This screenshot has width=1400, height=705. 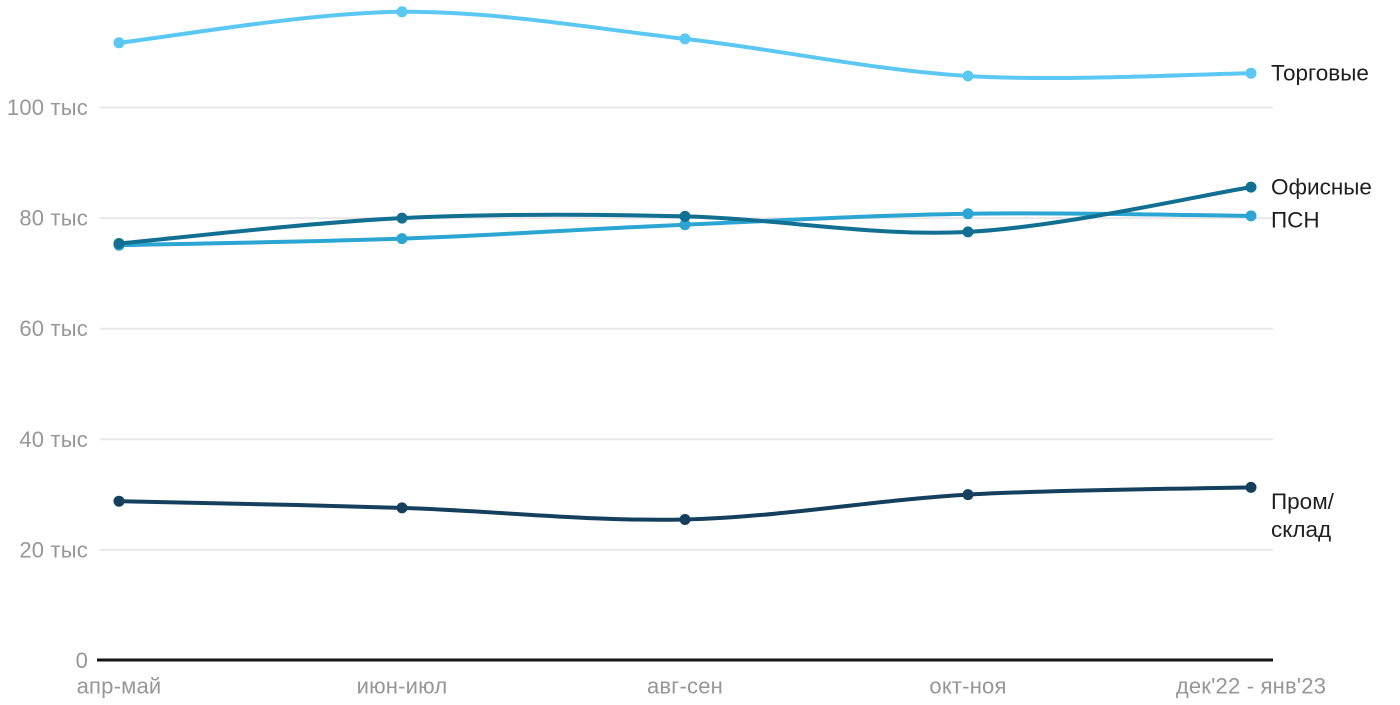 I want to click on x-axis-tick-label: дек'22 - янв'23, so click(x=1251, y=686).